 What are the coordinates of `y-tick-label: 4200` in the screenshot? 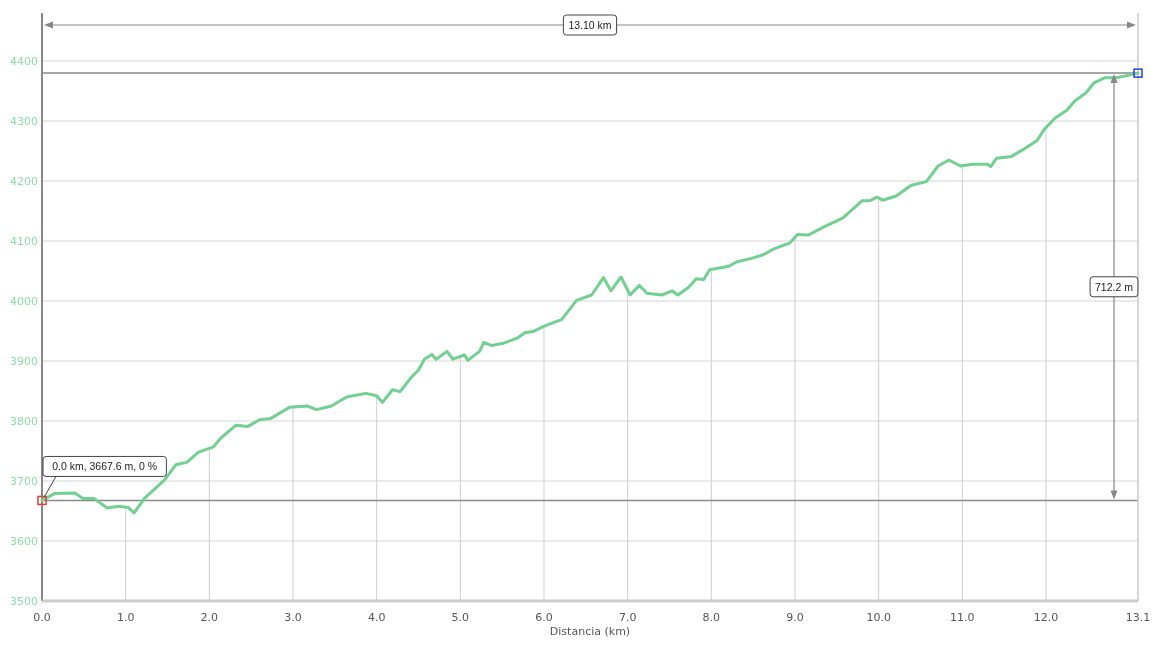 It's located at (24, 181).